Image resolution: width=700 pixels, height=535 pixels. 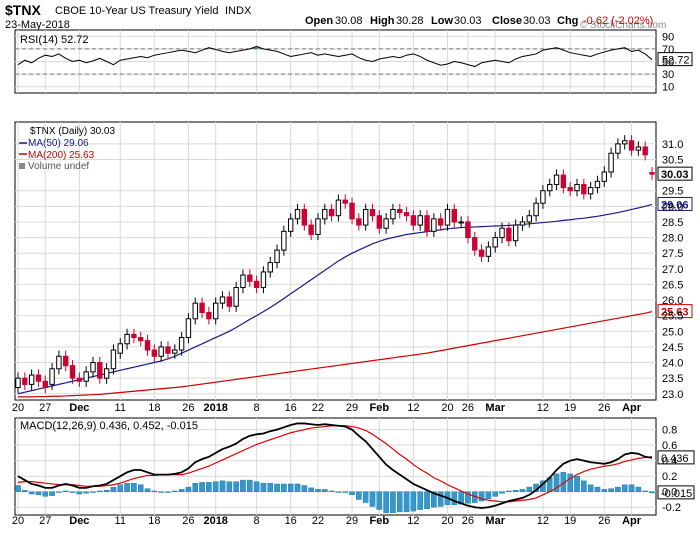 I want to click on legend-ma50: MA(50) 29.06, so click(x=58, y=143).